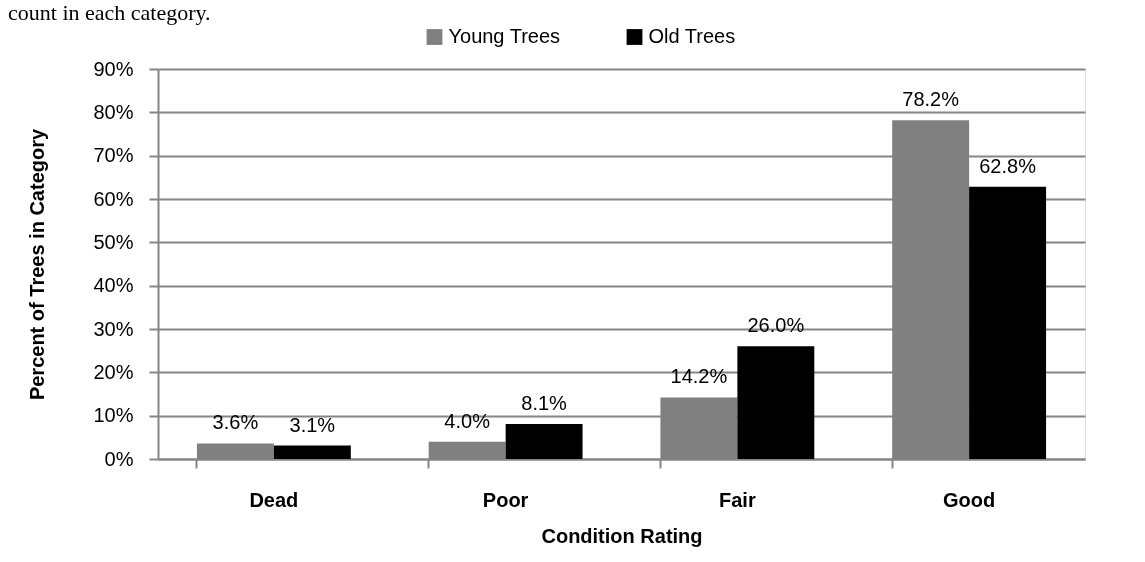 Image resolution: width=1145 pixels, height=562 pixels. Describe the element at coordinates (312, 424) in the screenshot. I see `data-label: 3.1%` at that location.